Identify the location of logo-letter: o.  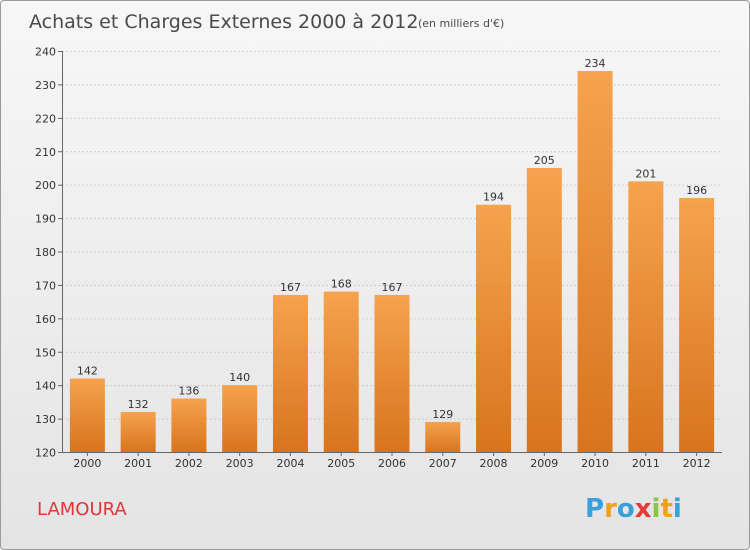
(626, 509).